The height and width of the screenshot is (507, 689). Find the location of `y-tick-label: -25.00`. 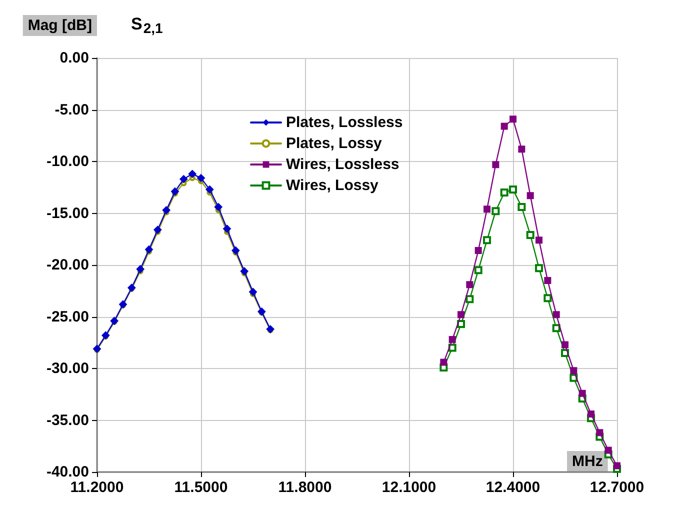

y-tick-label: -25.00 is located at coordinates (67, 317).